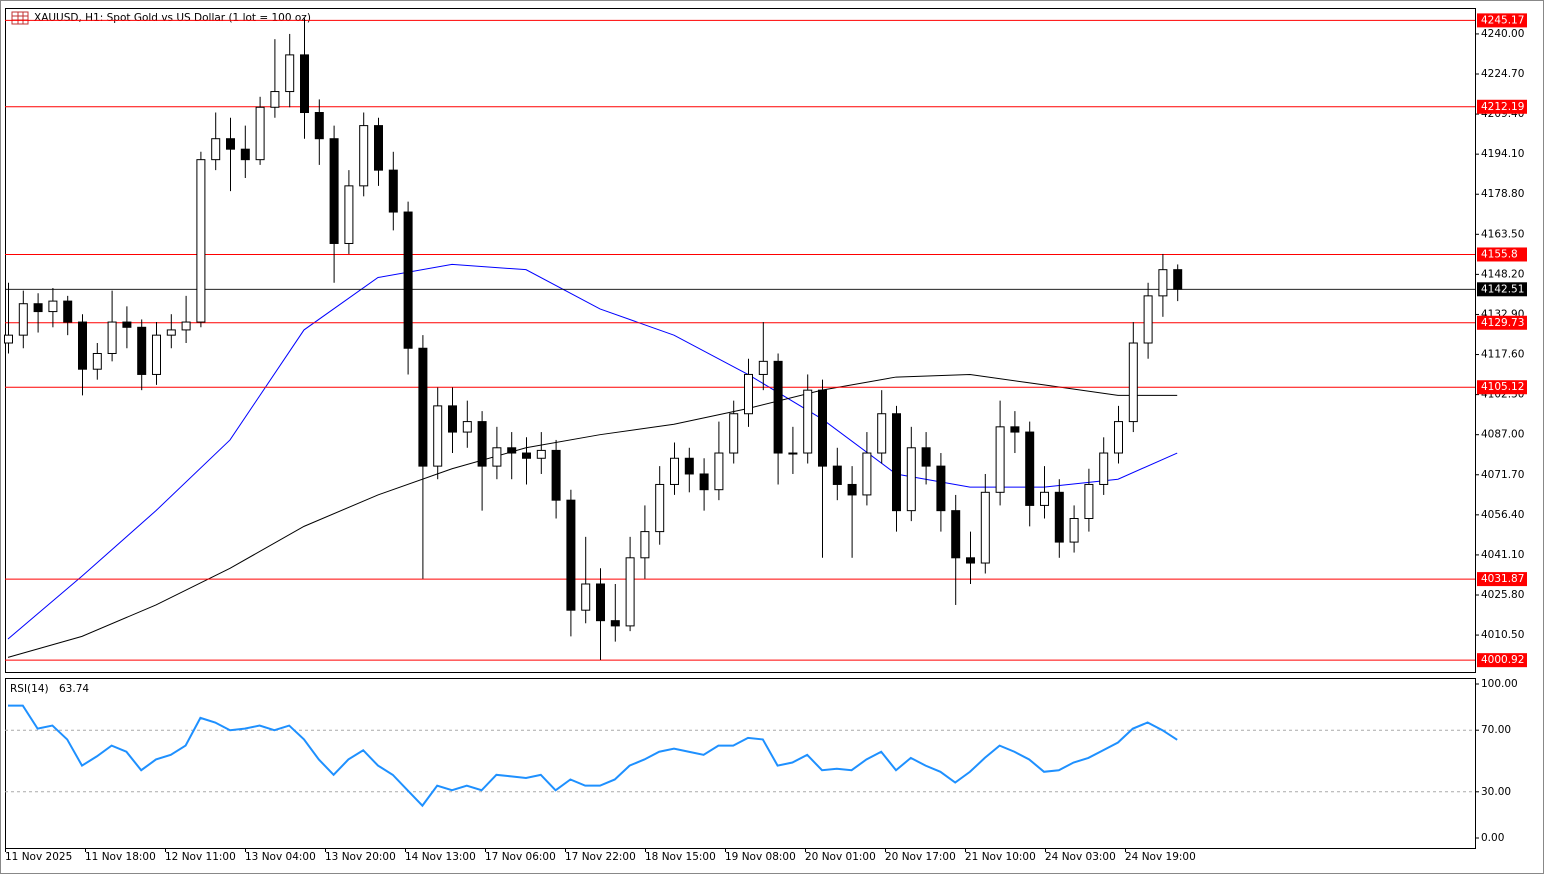 The image size is (1544, 874). Describe the element at coordinates (440, 857) in the screenshot. I see `x-tick-label: 14 Nov 13:00` at that location.